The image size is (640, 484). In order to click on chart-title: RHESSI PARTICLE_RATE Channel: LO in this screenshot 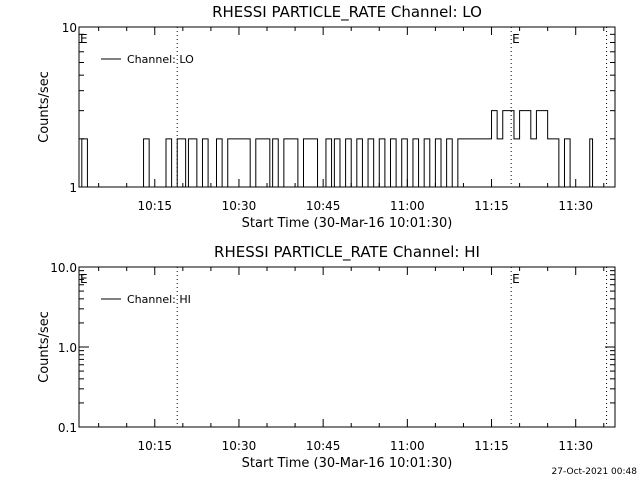, I will do `click(347, 12)`.